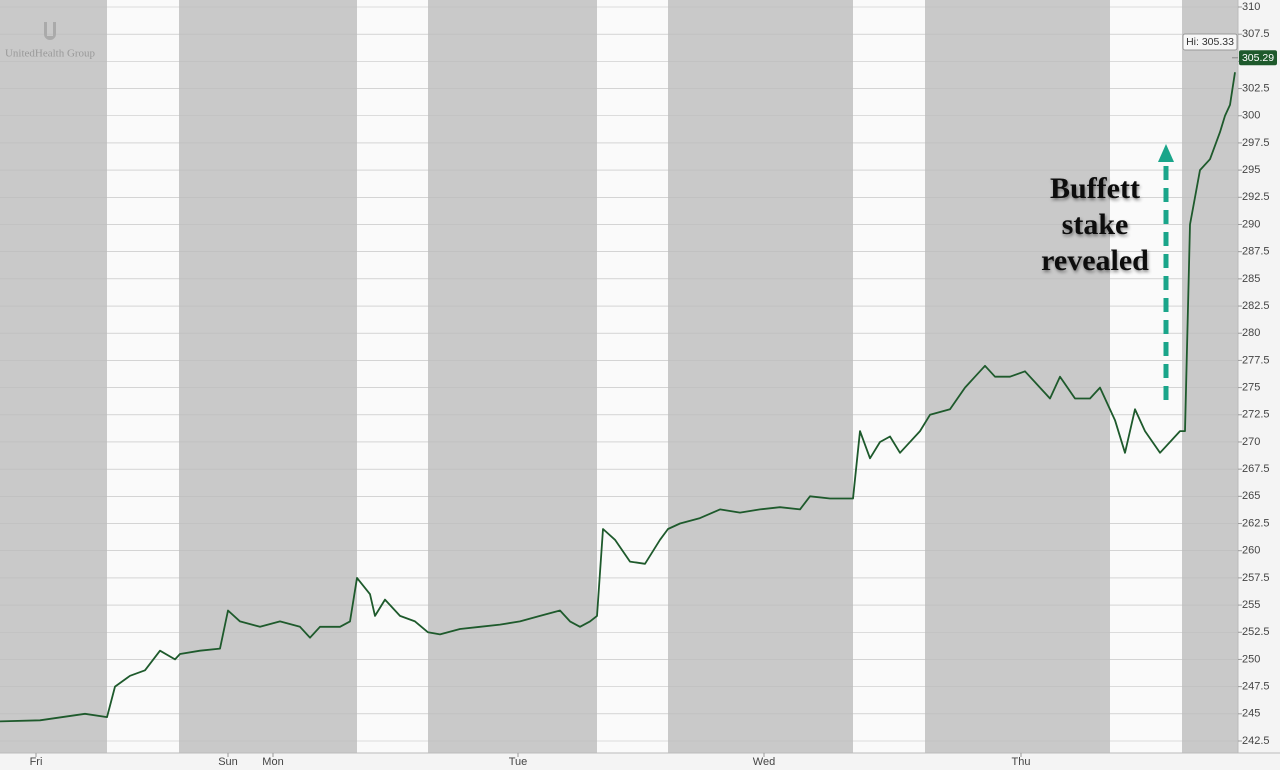 The image size is (1280, 775). I want to click on y-tick-label: 287.5, so click(1256, 252).